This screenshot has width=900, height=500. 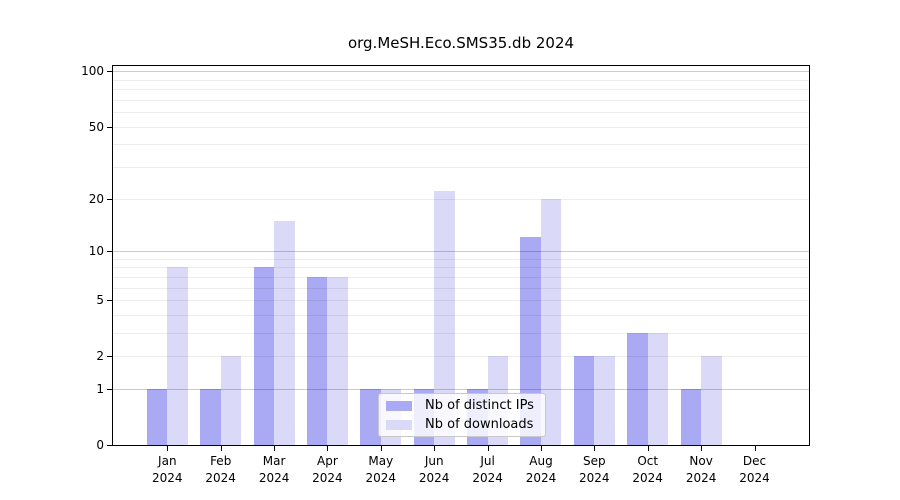 I want to click on x-tick-mark-jul, so click(x=488, y=448).